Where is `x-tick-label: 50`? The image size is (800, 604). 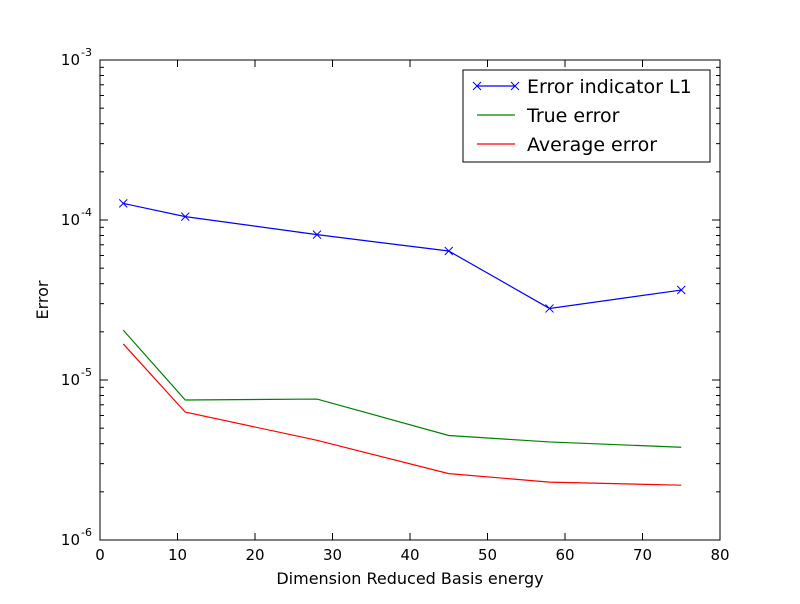 x-tick-label: 50 is located at coordinates (487, 555).